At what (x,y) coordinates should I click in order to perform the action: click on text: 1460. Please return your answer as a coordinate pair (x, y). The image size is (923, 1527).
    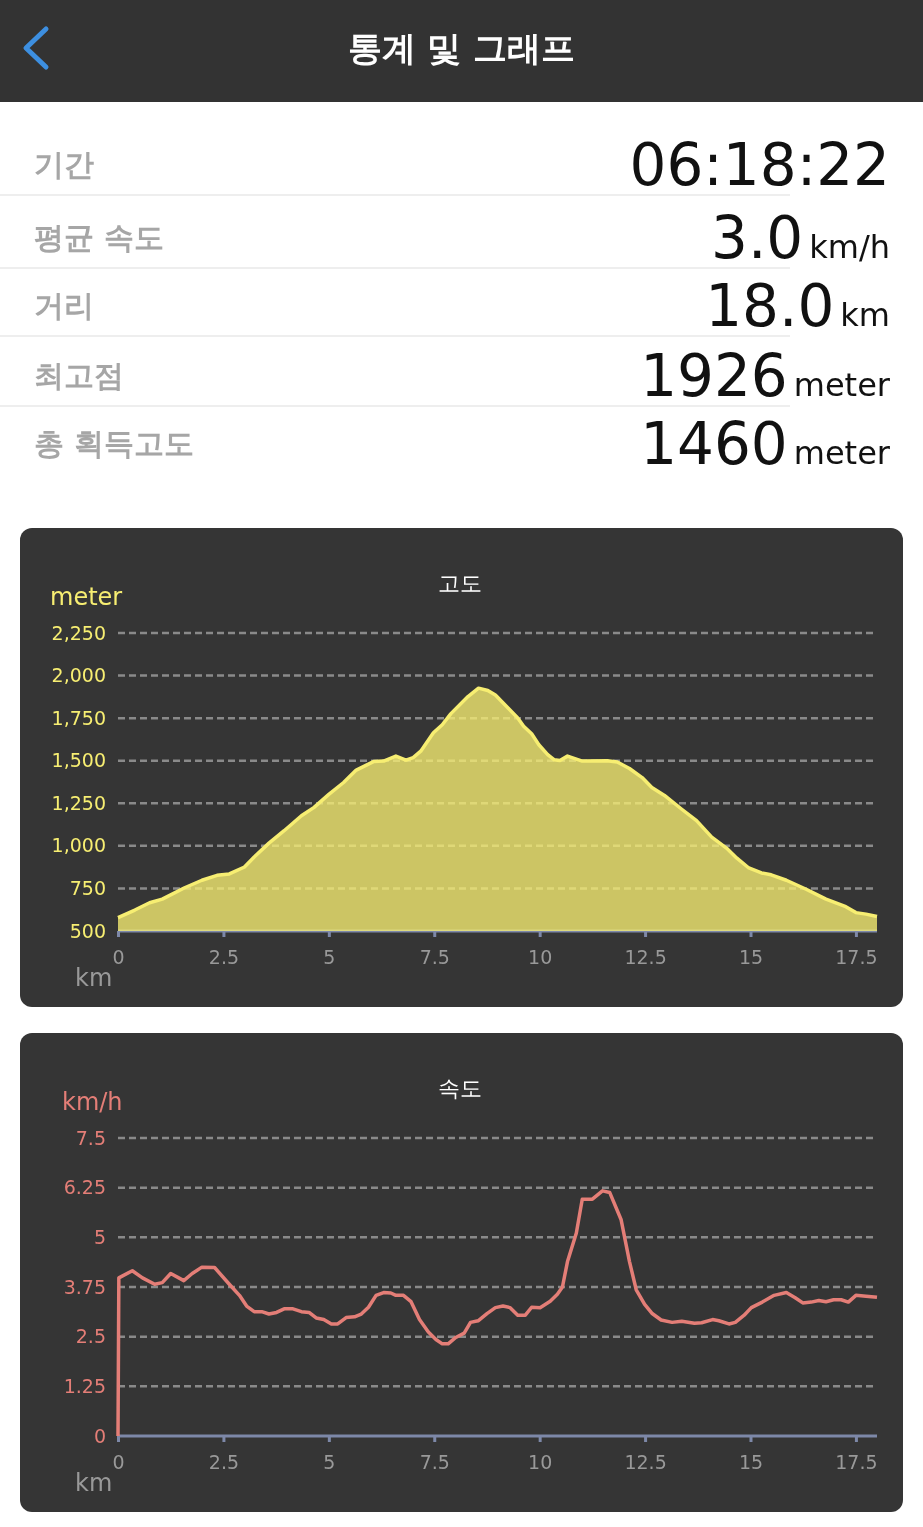
    Looking at the image, I should click on (714, 444).